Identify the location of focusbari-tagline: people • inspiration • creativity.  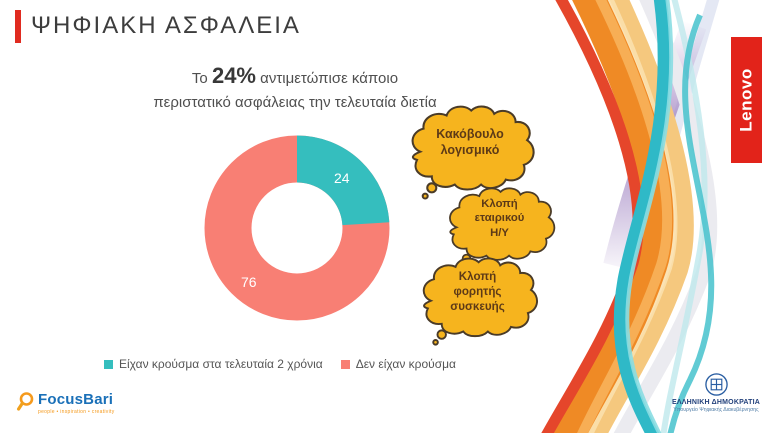
(76, 412).